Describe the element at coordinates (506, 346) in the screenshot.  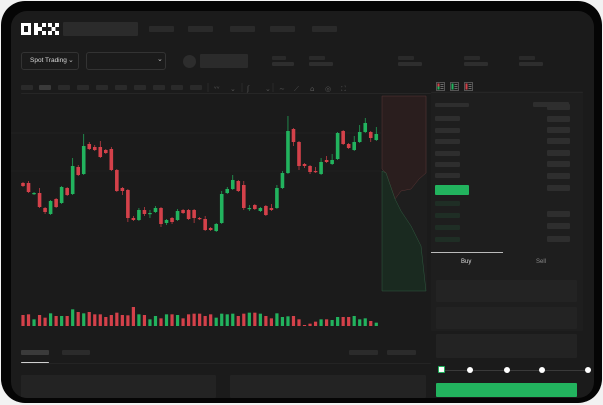
I see `total-input` at that location.